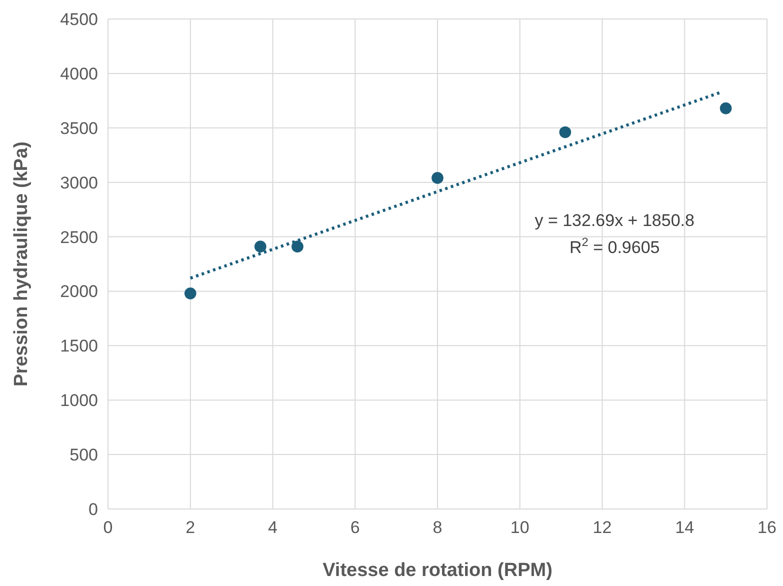 This screenshot has width=783, height=586. I want to click on annotation: R$^{2}$ = 0.9605, so click(614, 245).